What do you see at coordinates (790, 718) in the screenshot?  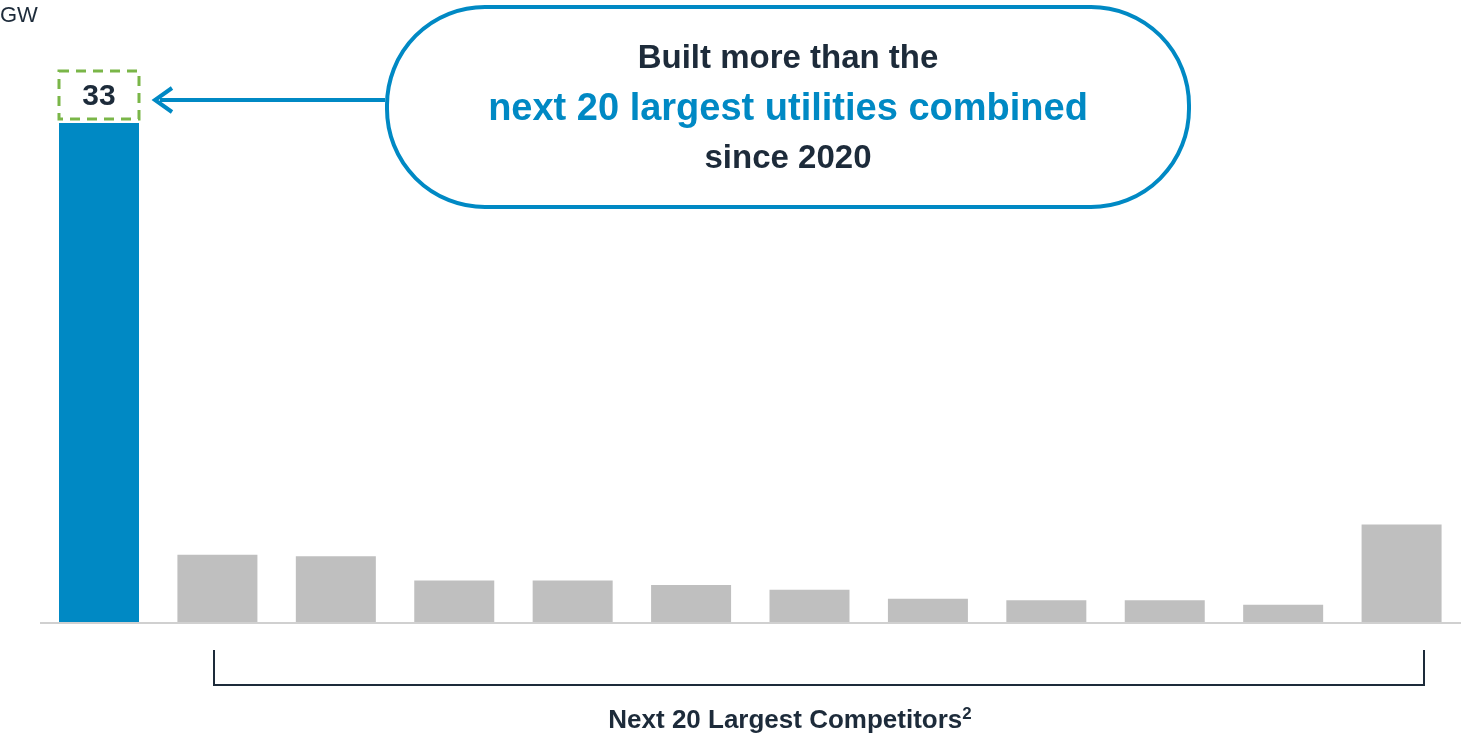 I see `text: Next 20 Largest Competitors$^{2}$` at bounding box center [790, 718].